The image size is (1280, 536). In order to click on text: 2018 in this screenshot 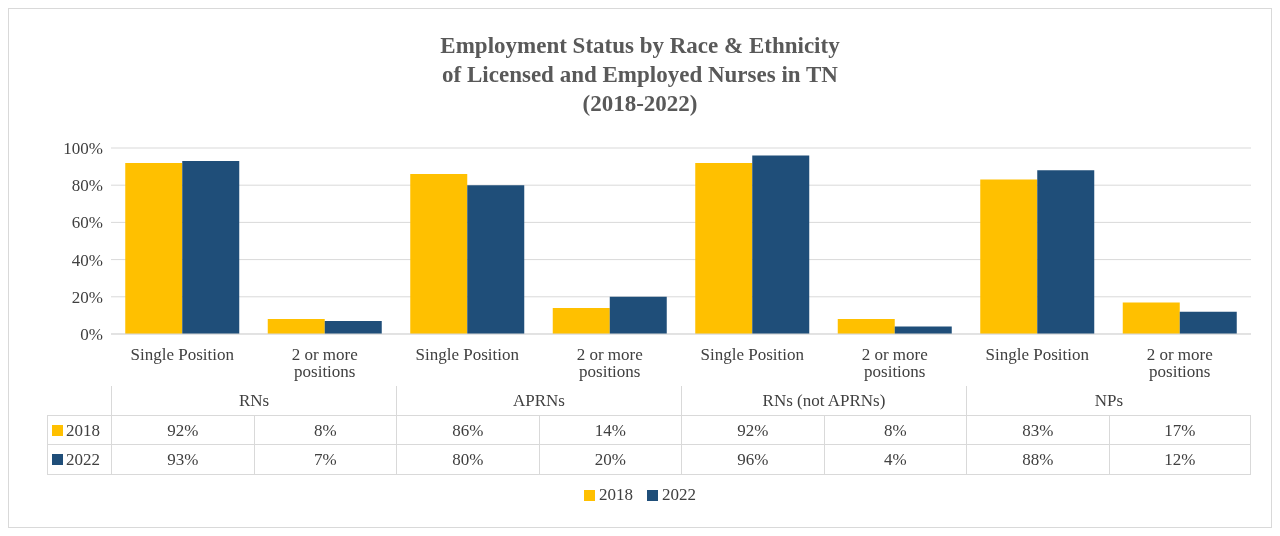, I will do `click(616, 494)`.